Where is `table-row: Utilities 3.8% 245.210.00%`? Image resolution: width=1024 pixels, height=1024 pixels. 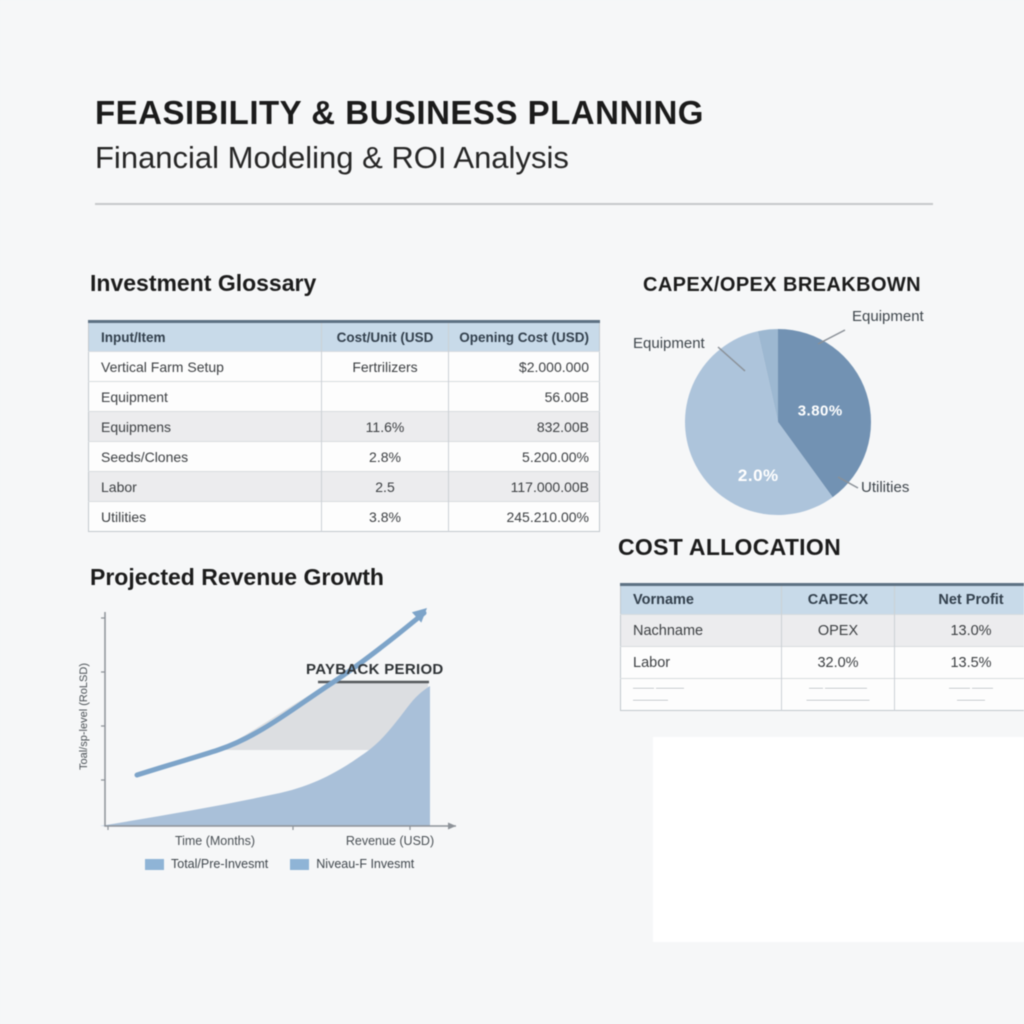 table-row: Utilities 3.8% 245.210.00% is located at coordinates (344, 516).